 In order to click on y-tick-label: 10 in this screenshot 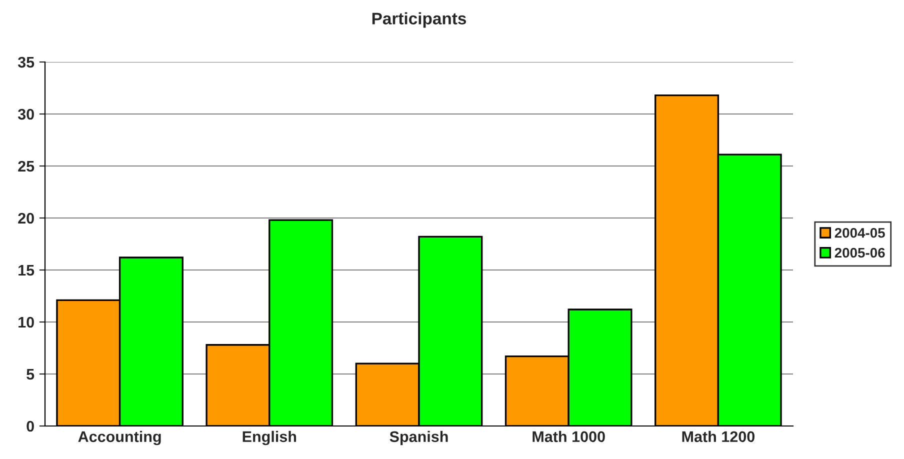, I will do `click(26, 322)`.